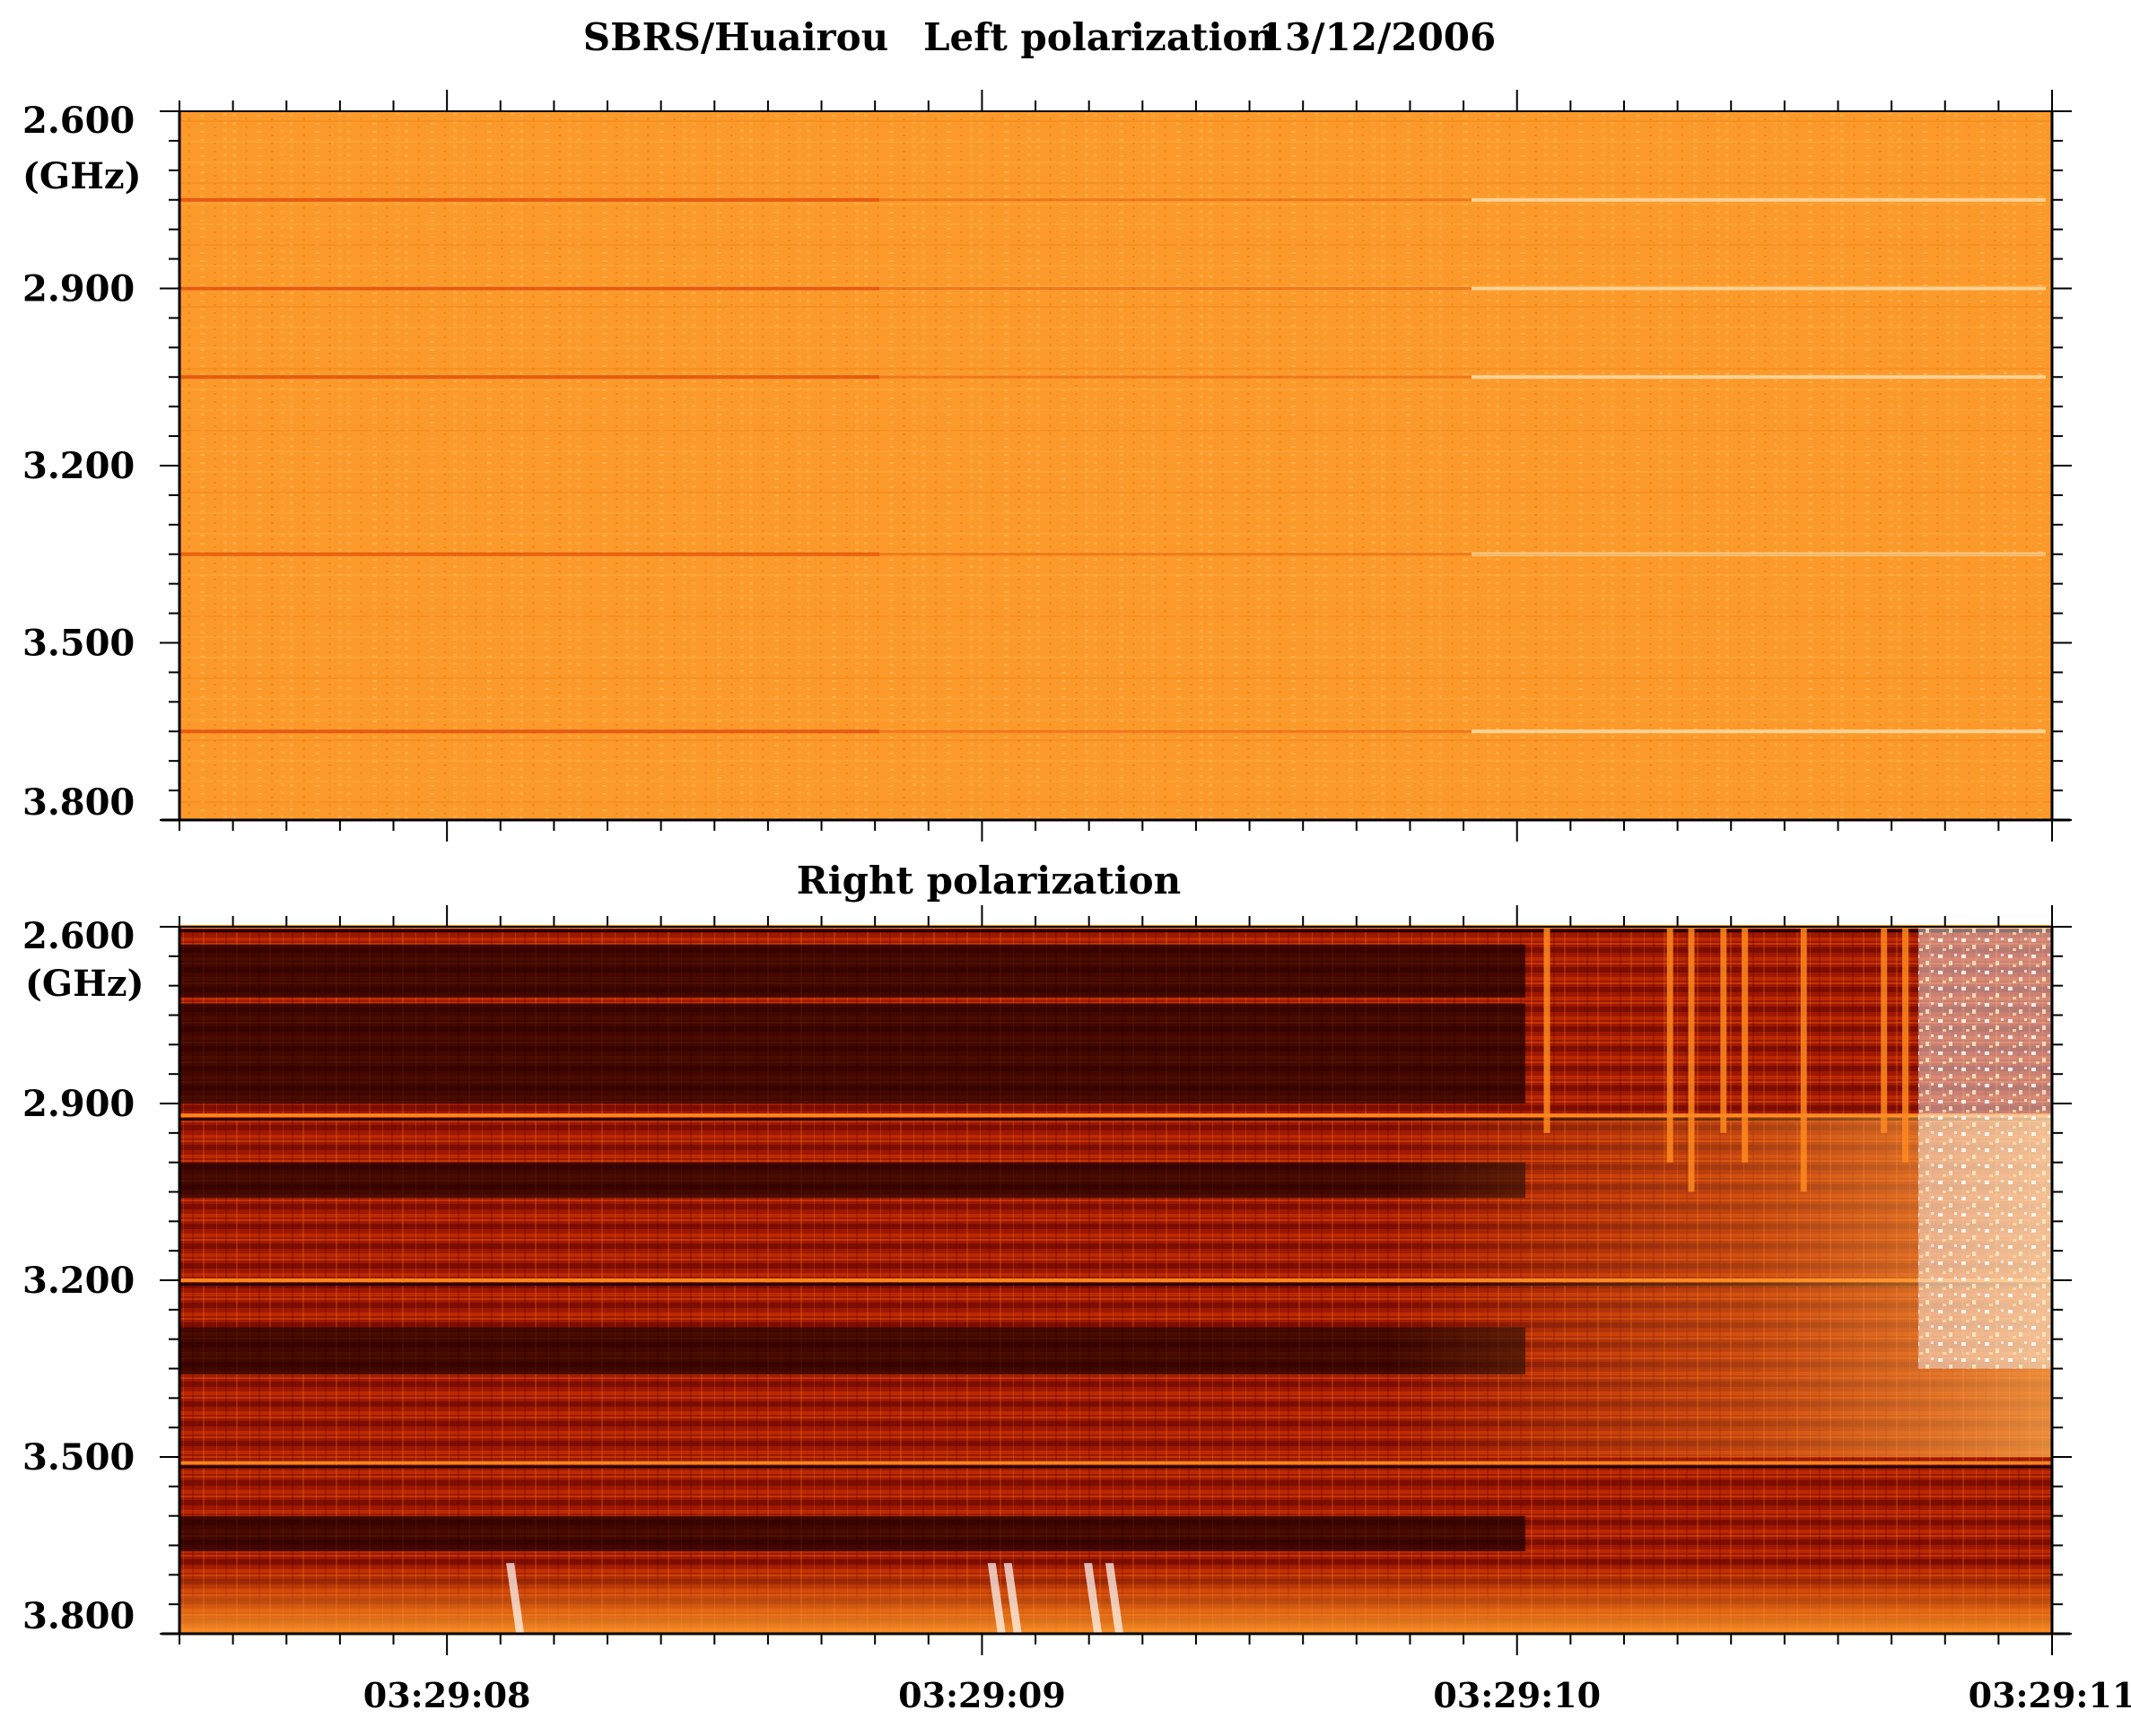 The width and height of the screenshot is (2131, 1736). I want to click on broadband-burst-speckle, so click(1984, 1148).